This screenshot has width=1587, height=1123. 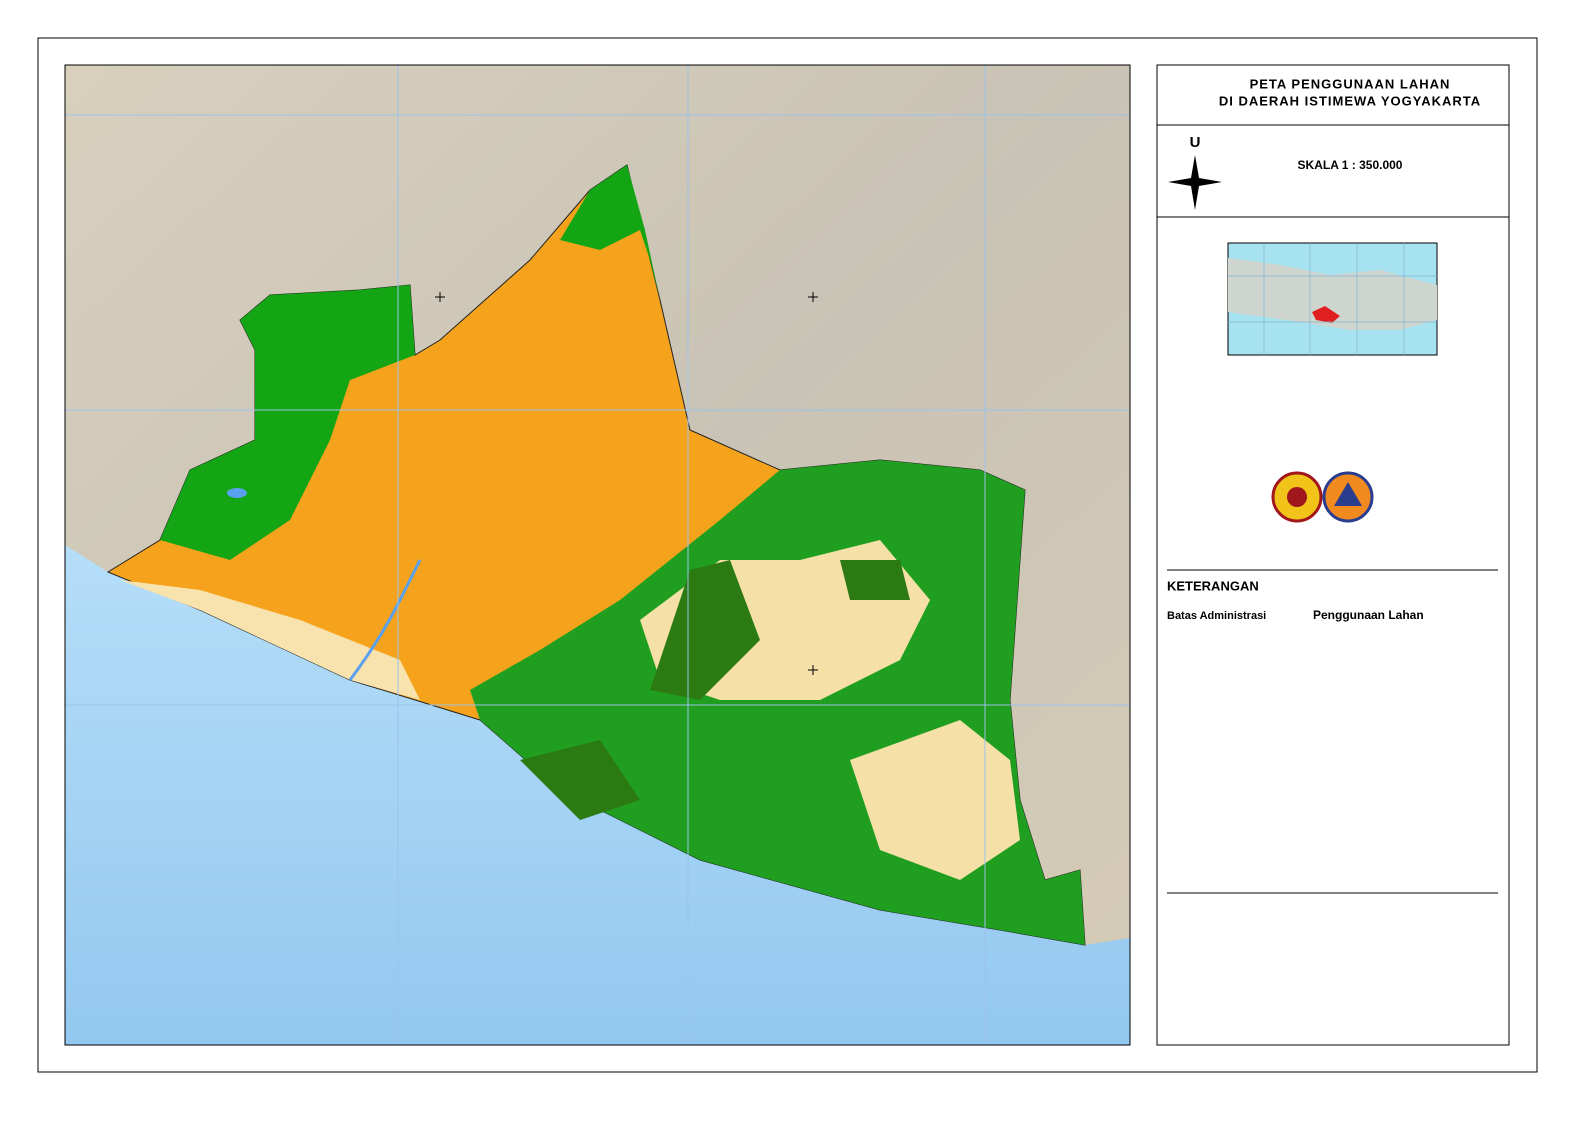 What do you see at coordinates (270, 640) in the screenshot?
I see `coastal-crops` at bounding box center [270, 640].